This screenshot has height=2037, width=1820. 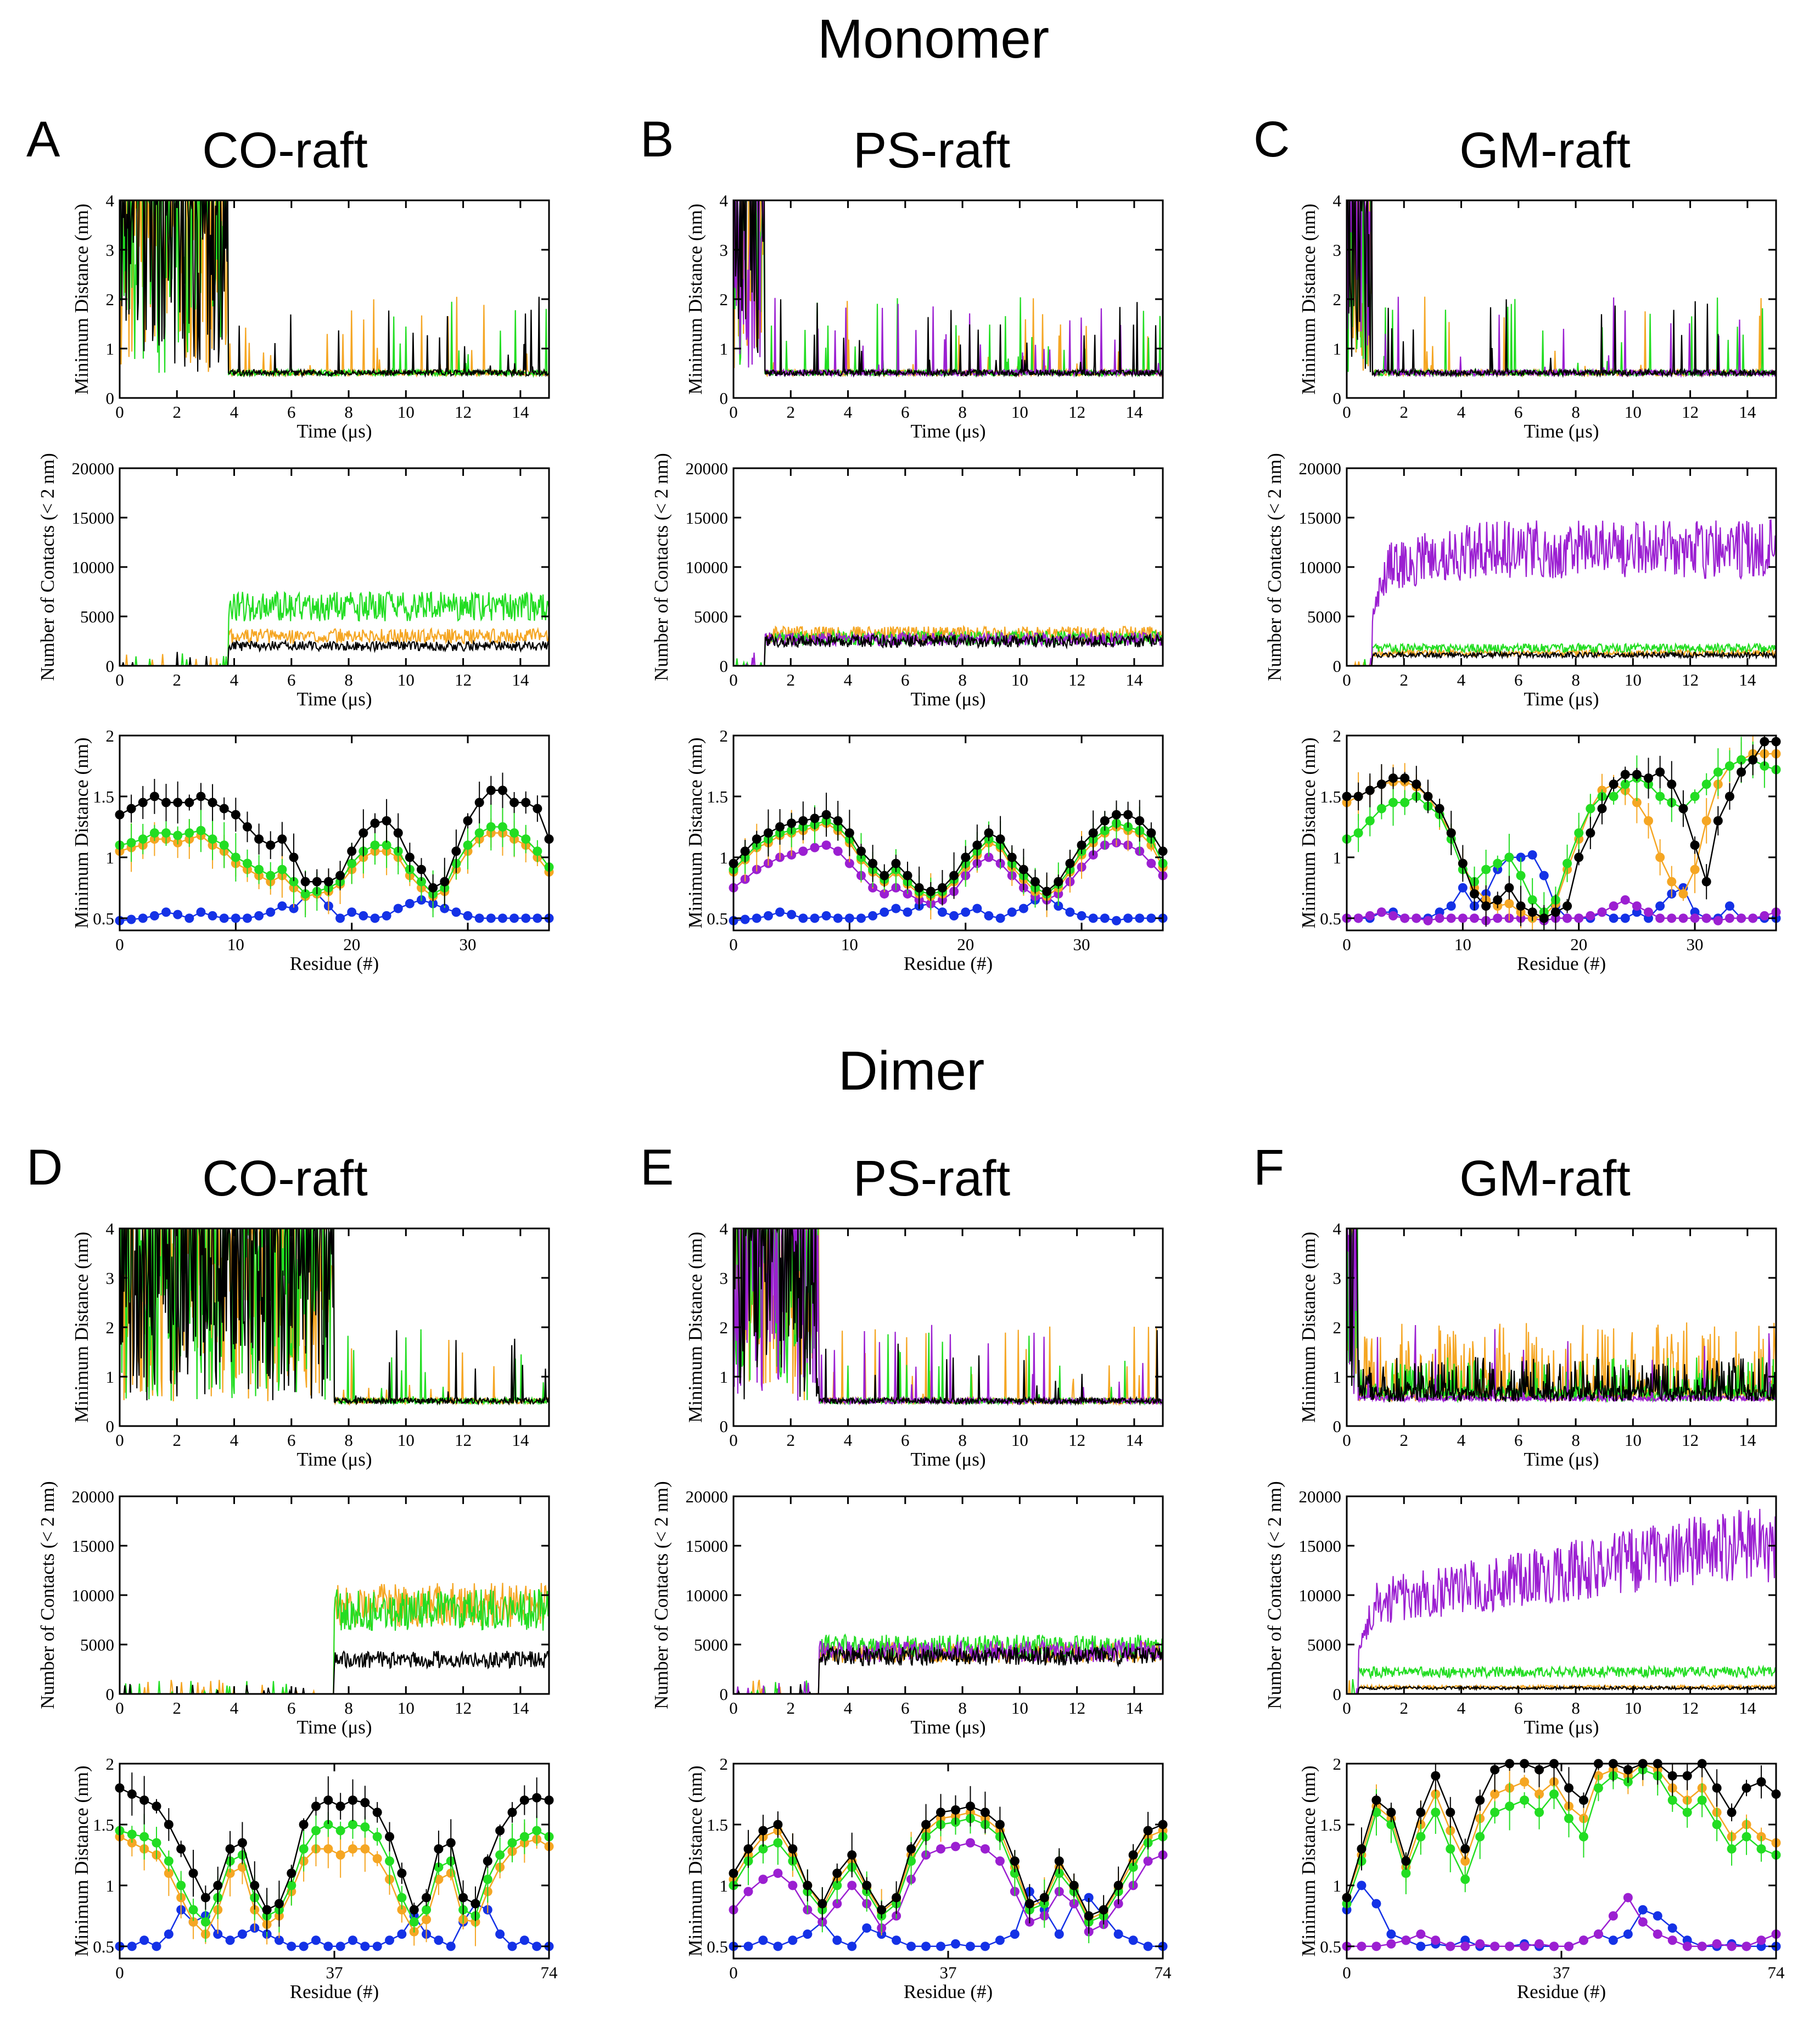 What do you see at coordinates (1545, 1179) in the screenshot?
I see `panel-title: GM-raft` at bounding box center [1545, 1179].